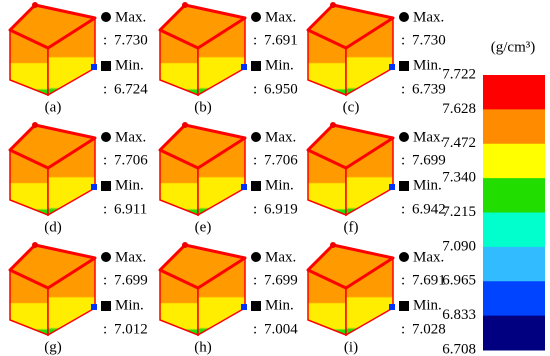 The height and width of the screenshot is (356, 550). Describe the element at coordinates (281, 329) in the screenshot. I see `min-value: 7.004` at that location.